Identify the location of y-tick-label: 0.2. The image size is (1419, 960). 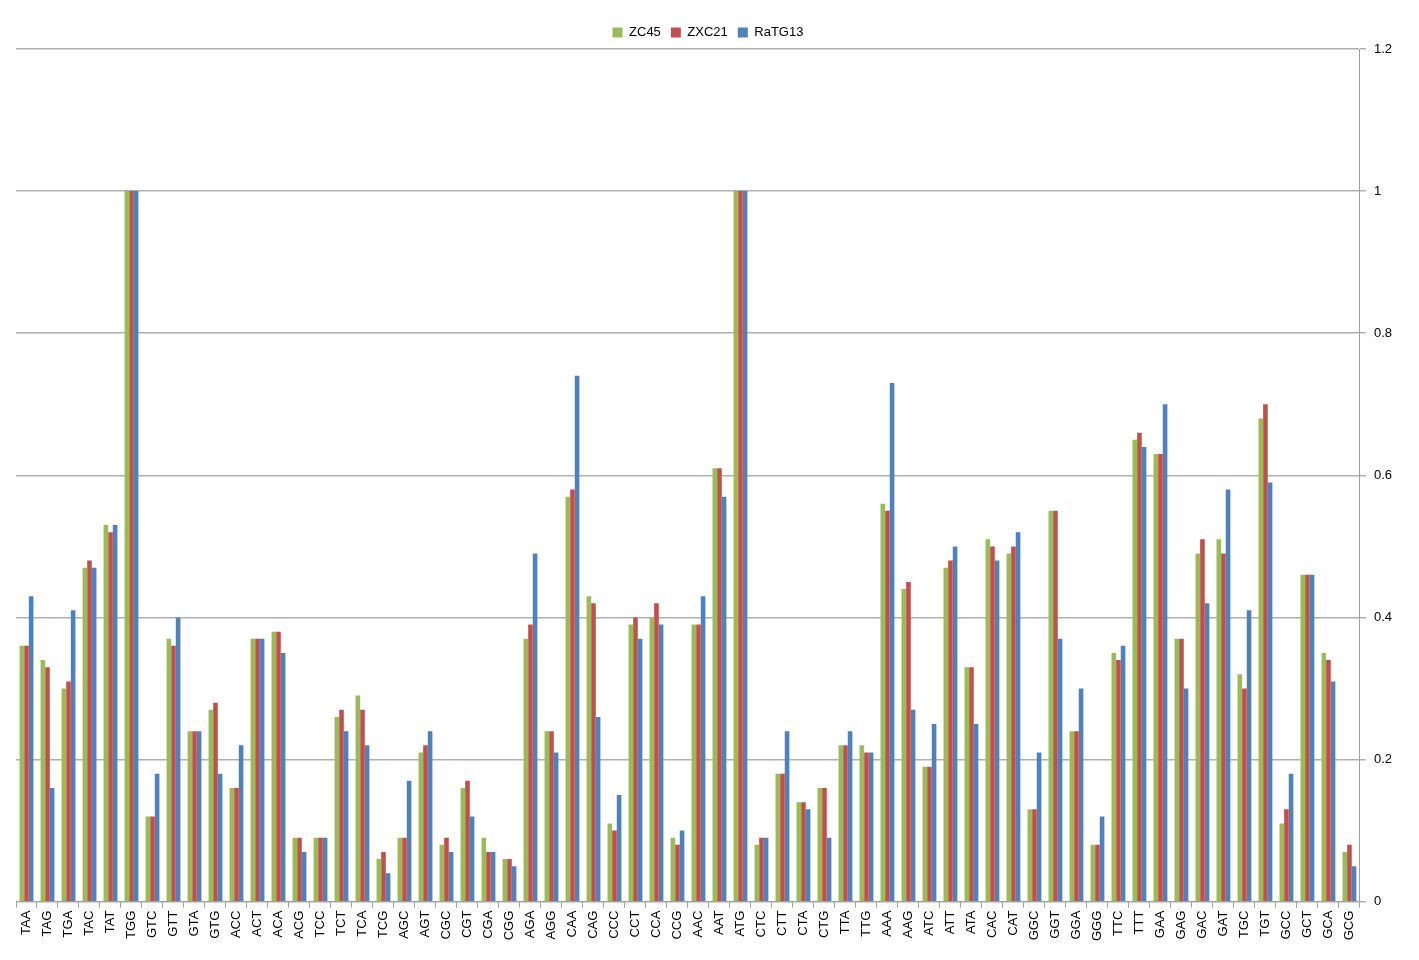
(1383, 759).